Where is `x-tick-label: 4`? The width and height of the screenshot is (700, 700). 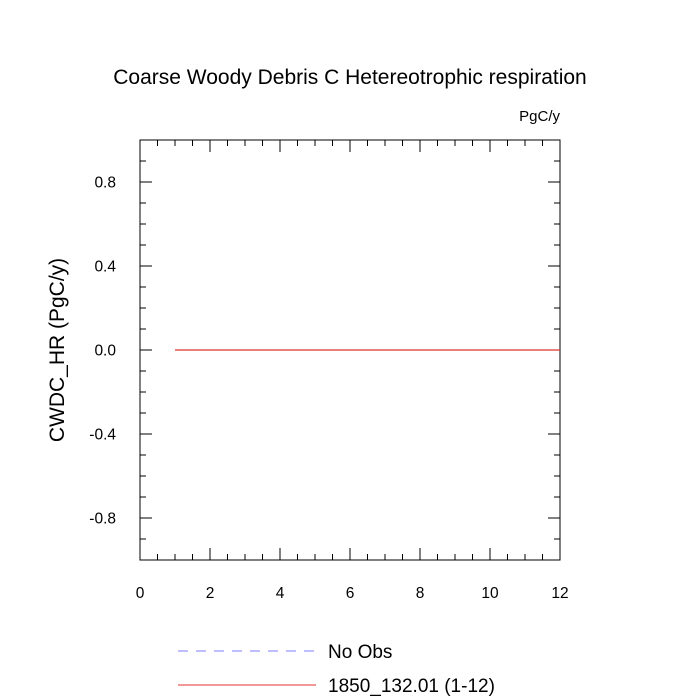 x-tick-label: 4 is located at coordinates (280, 593).